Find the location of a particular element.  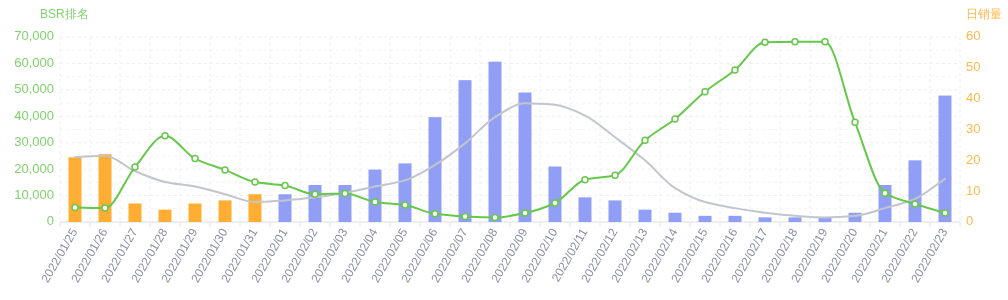

y2-axis-title: 日销量 is located at coordinates (984, 14).